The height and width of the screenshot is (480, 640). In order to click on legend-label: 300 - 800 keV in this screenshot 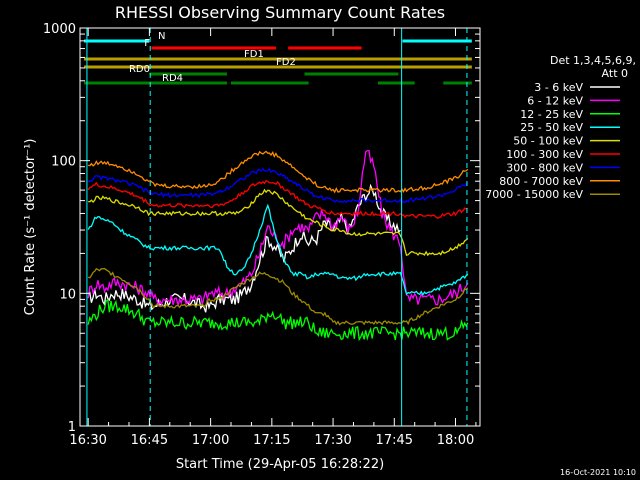, I will do `click(544, 167)`.